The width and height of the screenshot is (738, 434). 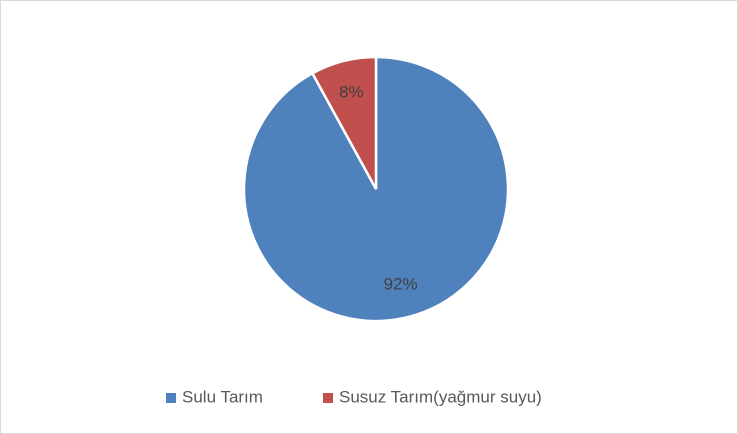 I want to click on data-label: 92%, so click(x=401, y=283).